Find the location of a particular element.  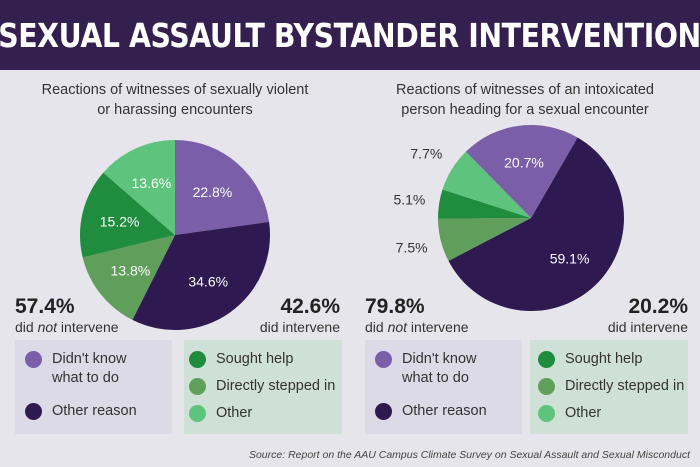

intervene-percent: 42.6% is located at coordinates (310, 306).